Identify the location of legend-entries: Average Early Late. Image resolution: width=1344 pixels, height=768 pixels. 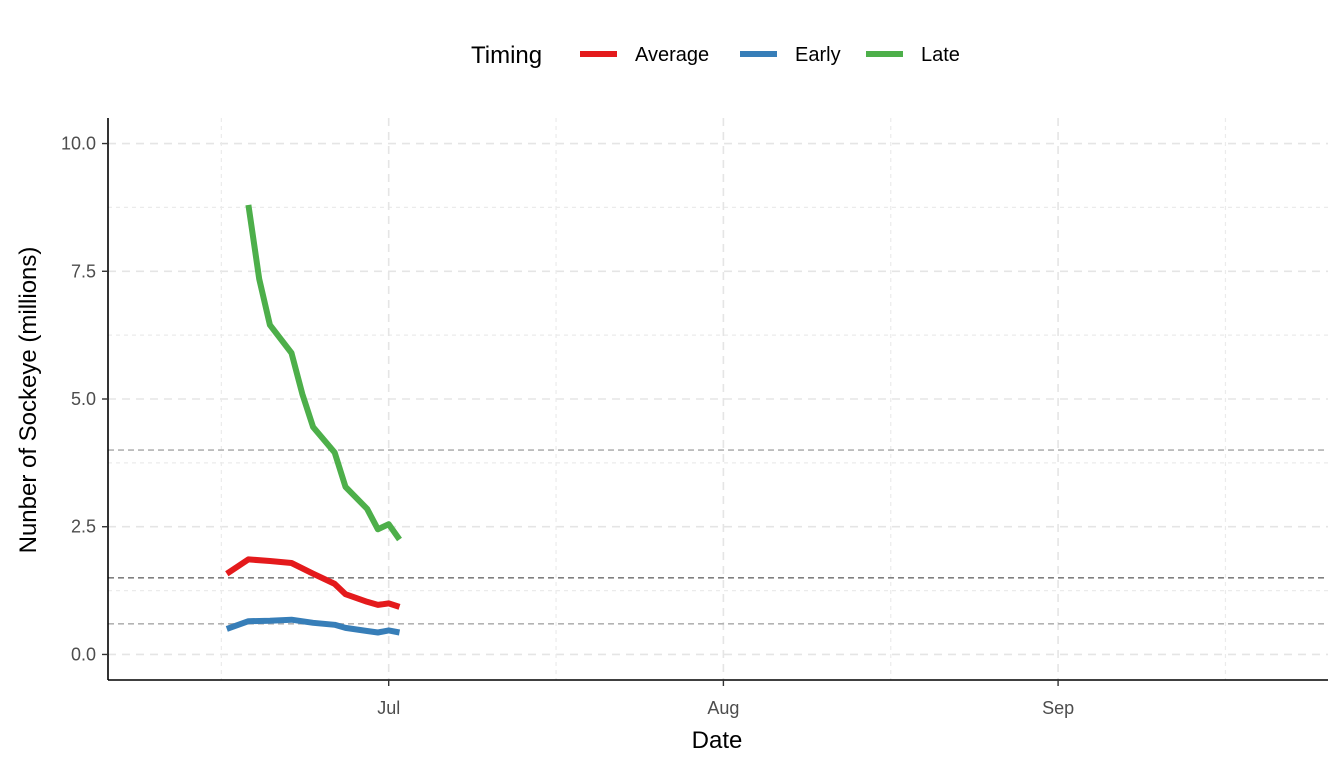
(770, 55).